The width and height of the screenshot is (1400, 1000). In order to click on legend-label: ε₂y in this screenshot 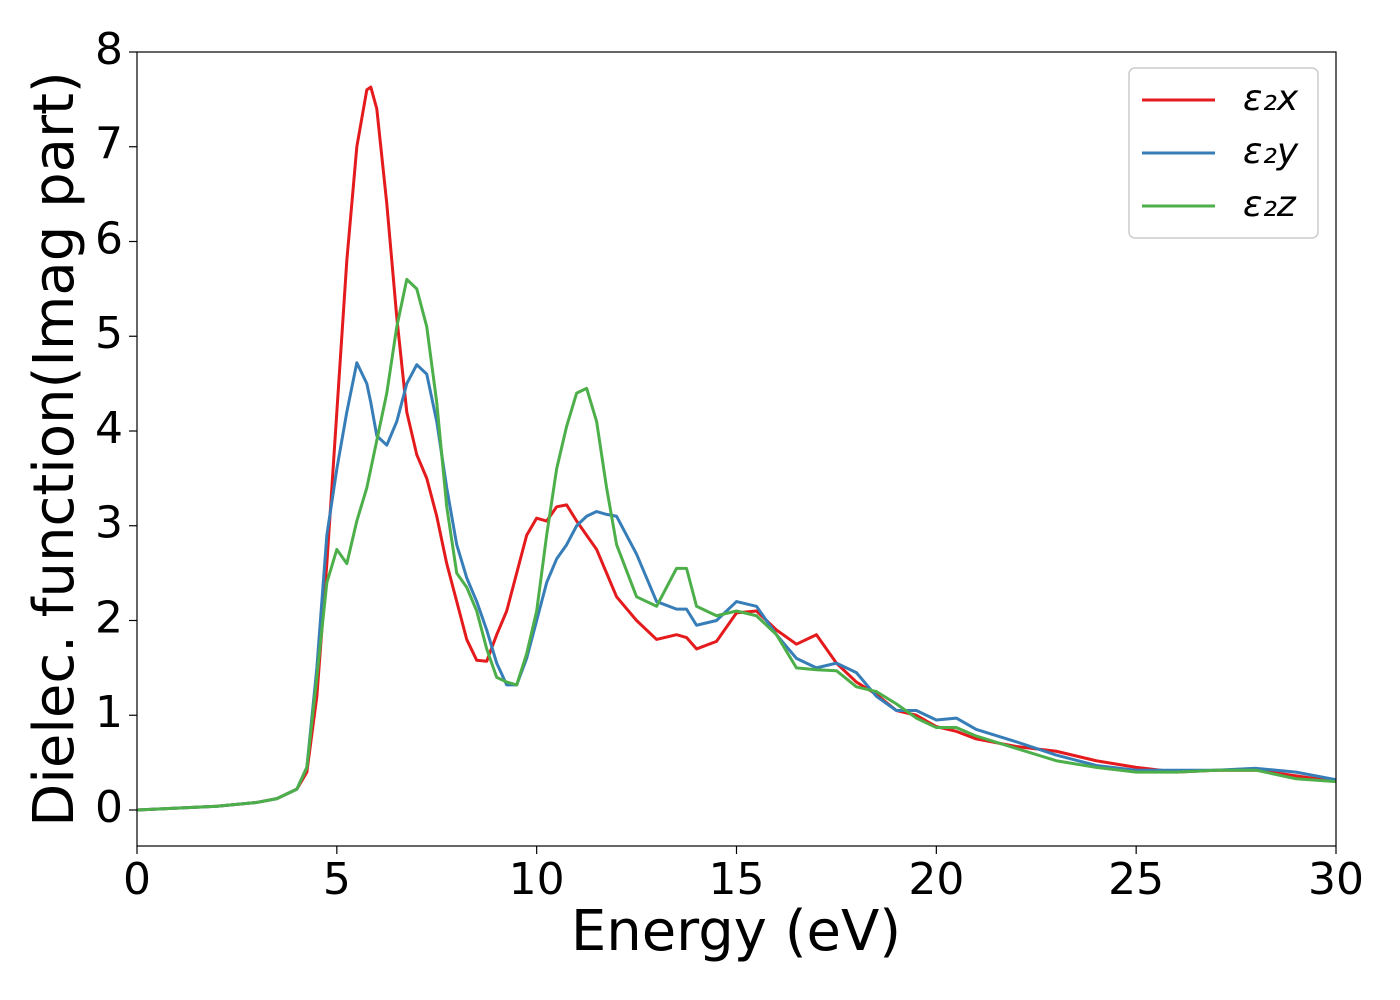, I will do `click(1271, 151)`.